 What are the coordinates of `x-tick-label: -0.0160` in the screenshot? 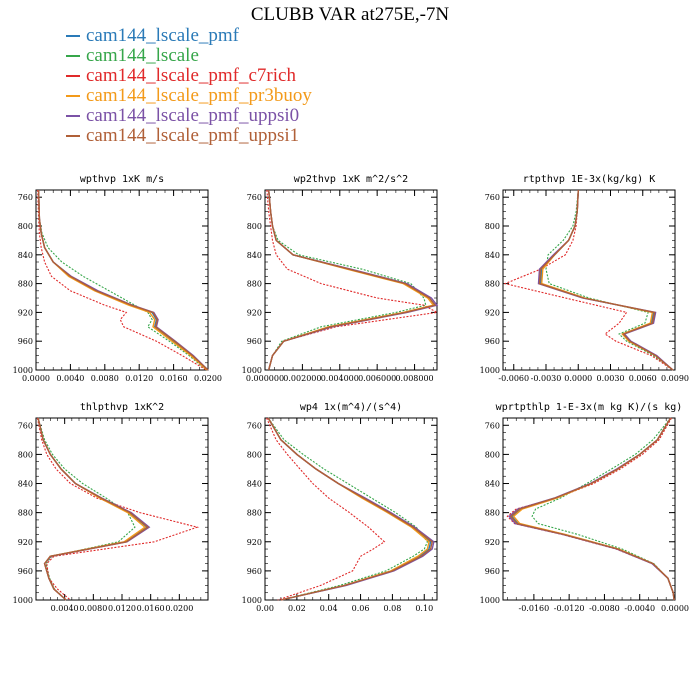 It's located at (534, 608).